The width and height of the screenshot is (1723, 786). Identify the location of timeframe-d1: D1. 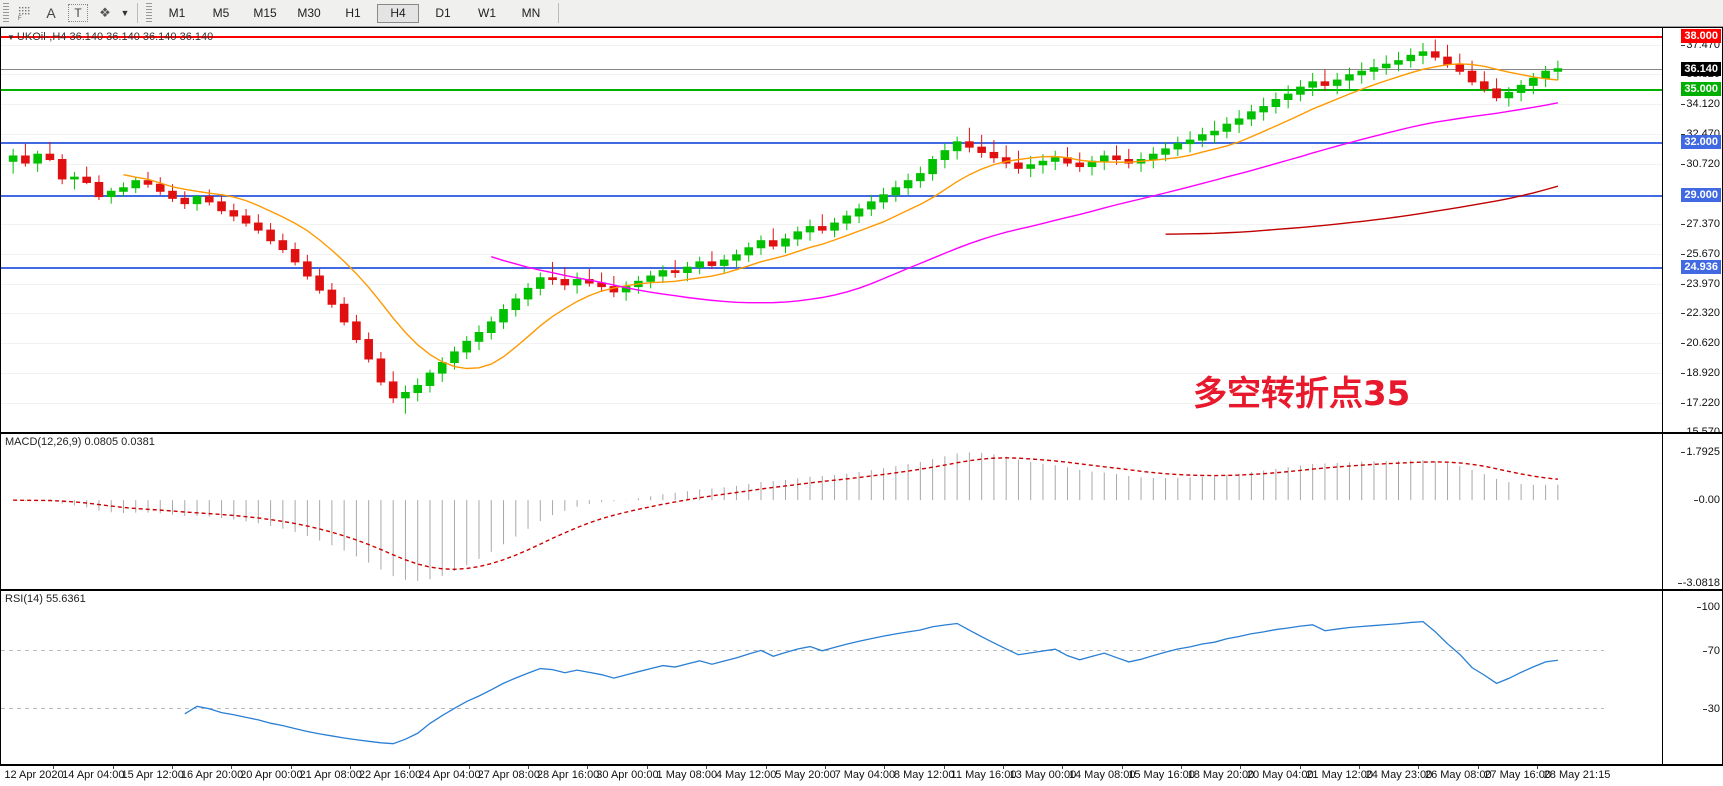
(443, 12).